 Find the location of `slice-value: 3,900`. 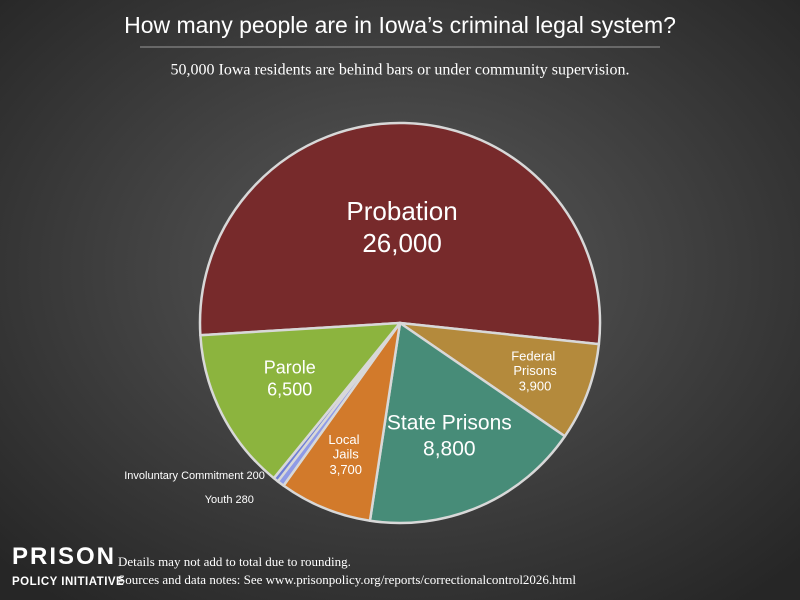

slice-value: 3,900 is located at coordinates (535, 386).